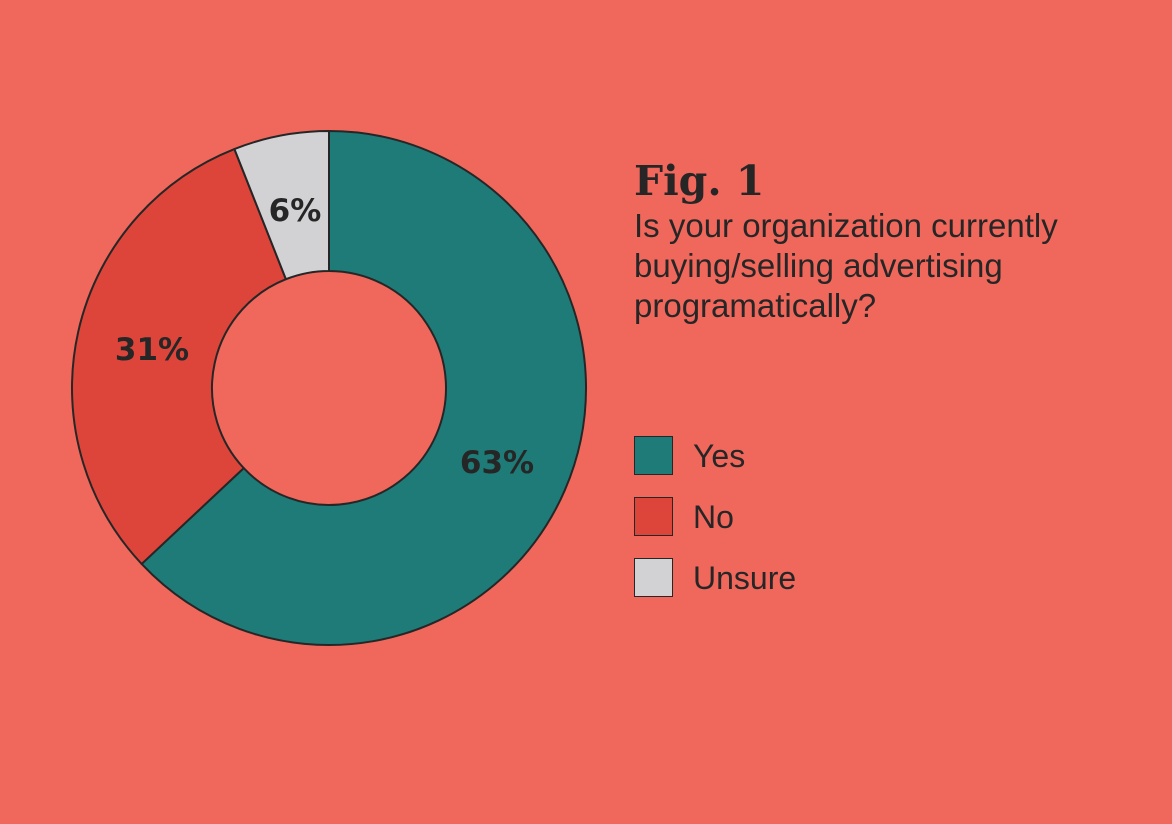 Image resolution: width=1172 pixels, height=824 pixels. I want to click on legend-label-no: No, so click(713, 517).